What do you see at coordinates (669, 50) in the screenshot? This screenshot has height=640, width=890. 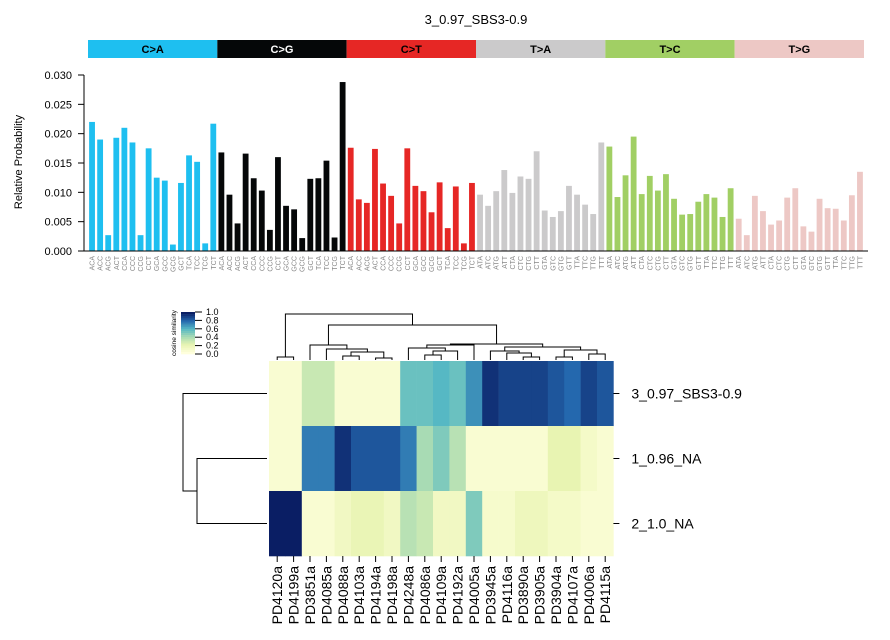 I see `strip-label-5: T>C` at bounding box center [669, 50].